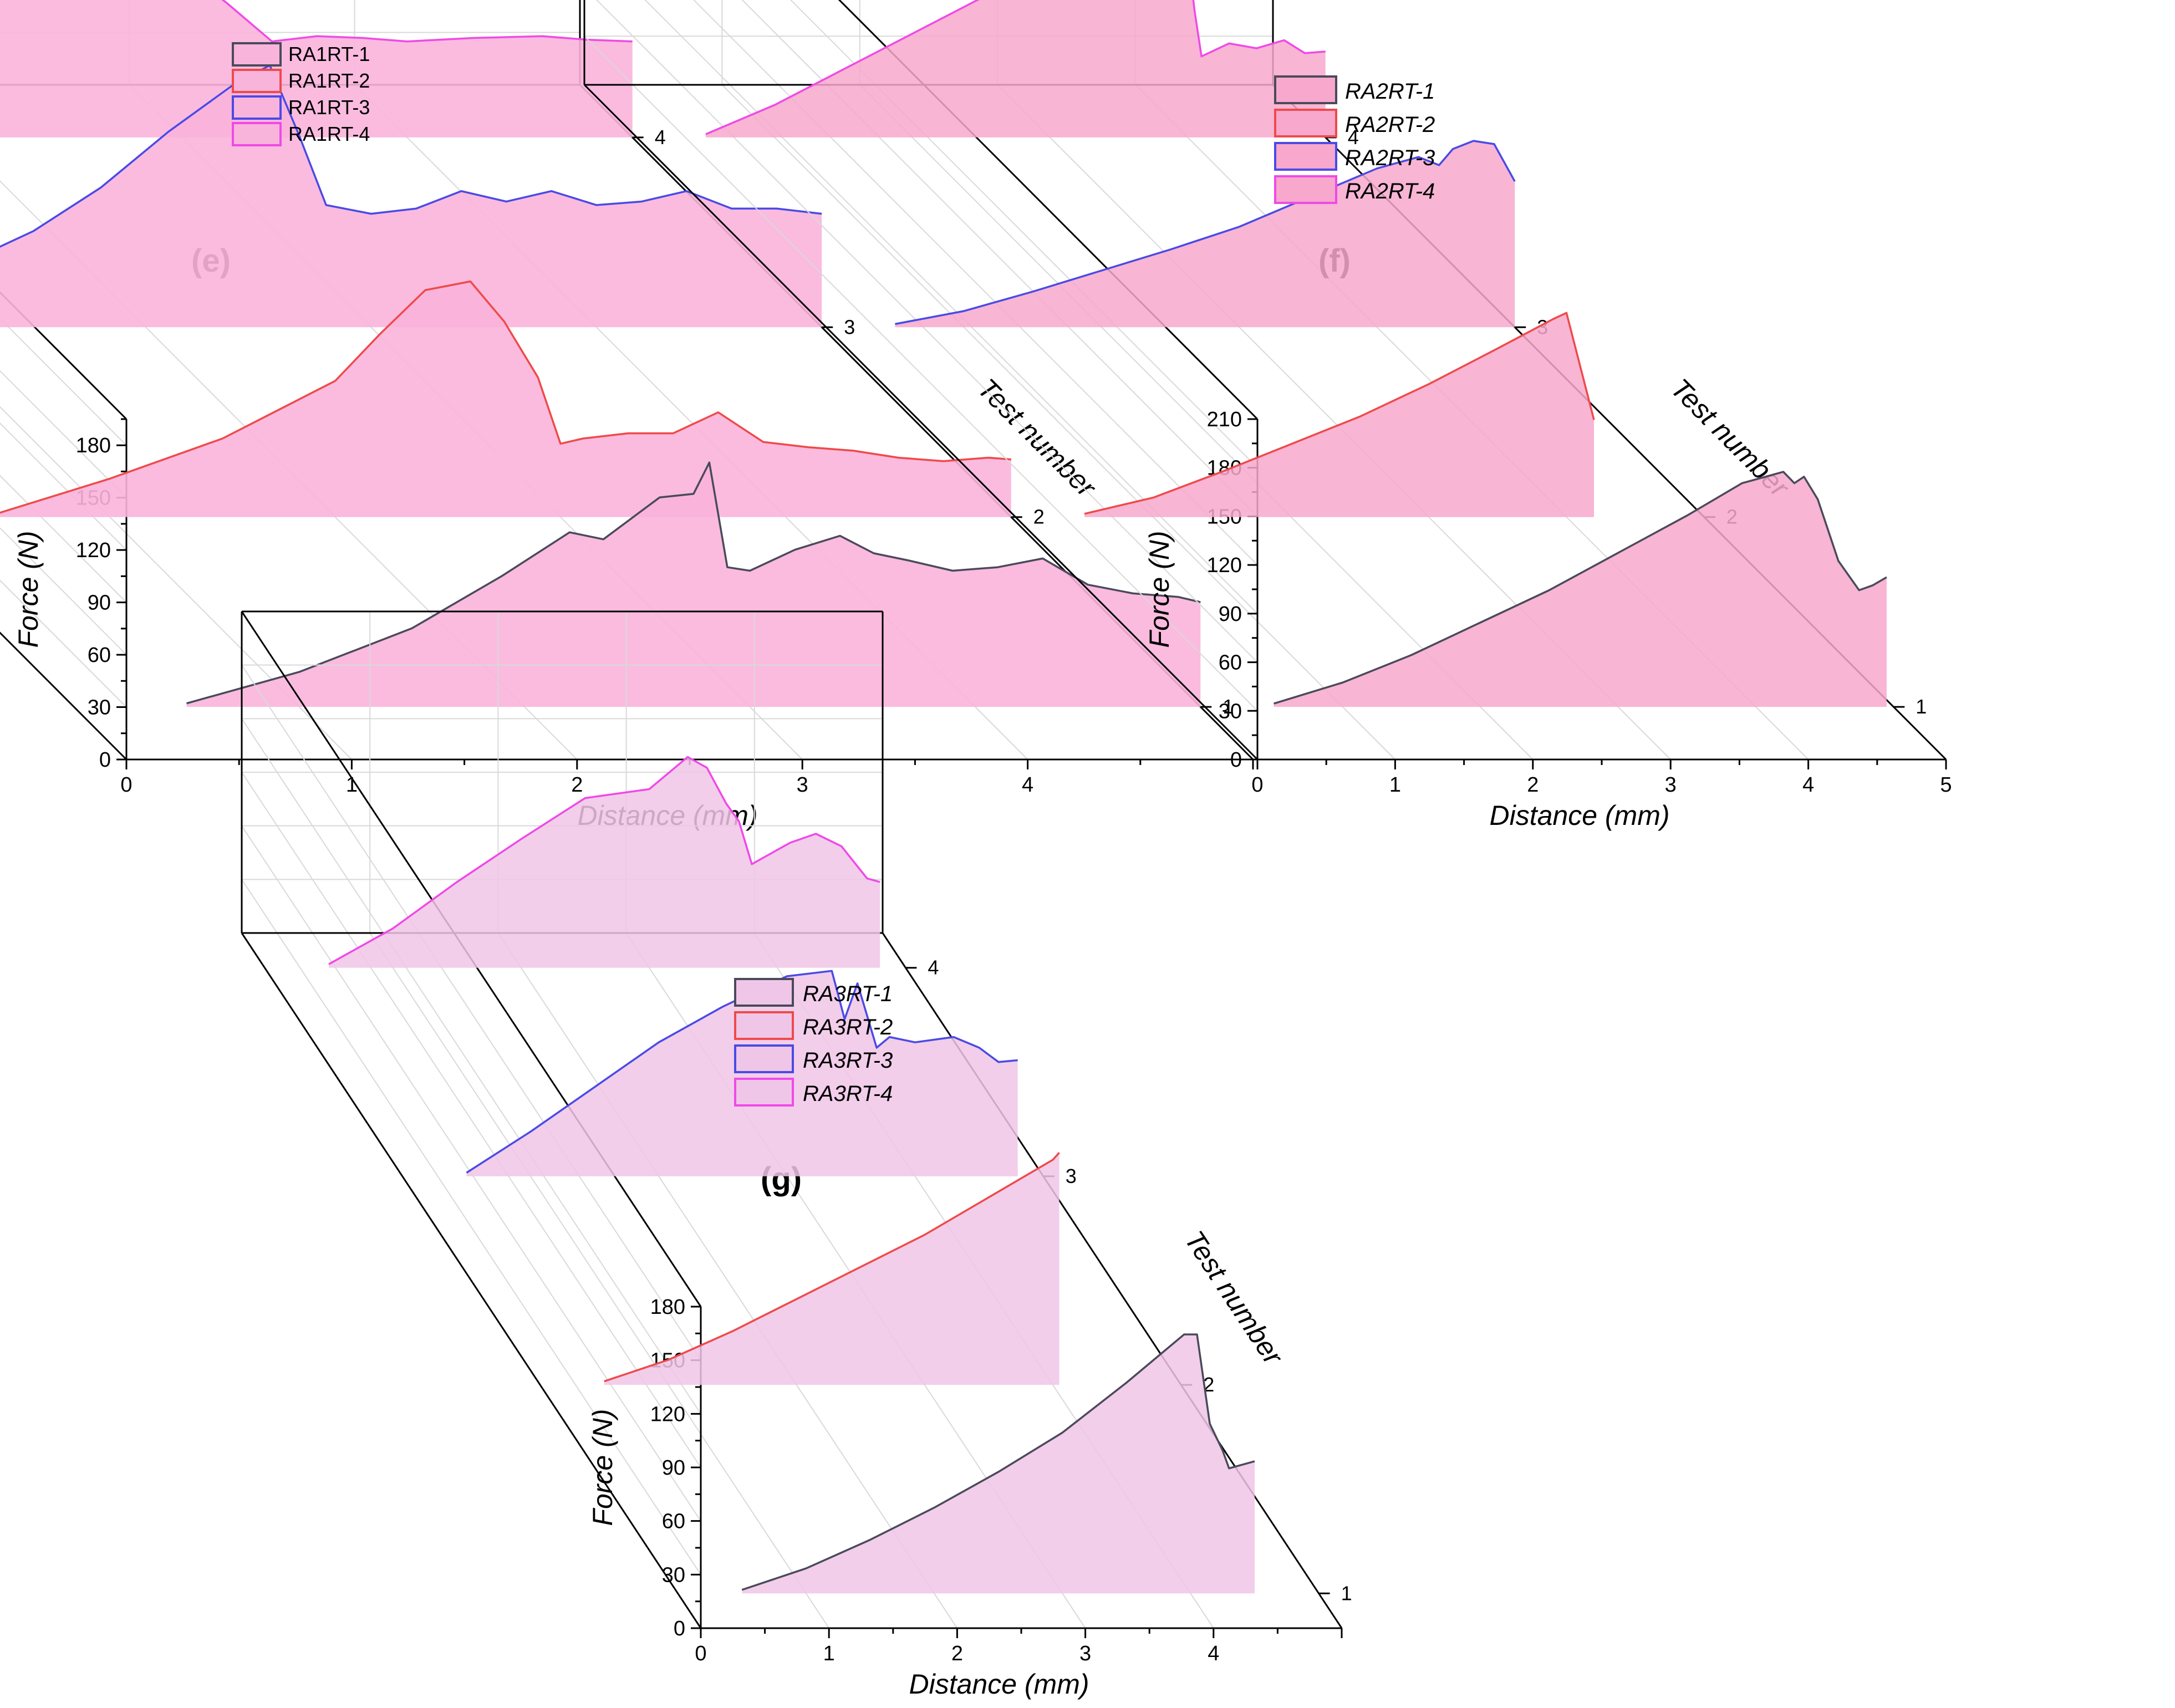  Describe the element at coordinates (1390, 191) in the screenshot. I see `legend-label: RA2RT-4` at that location.